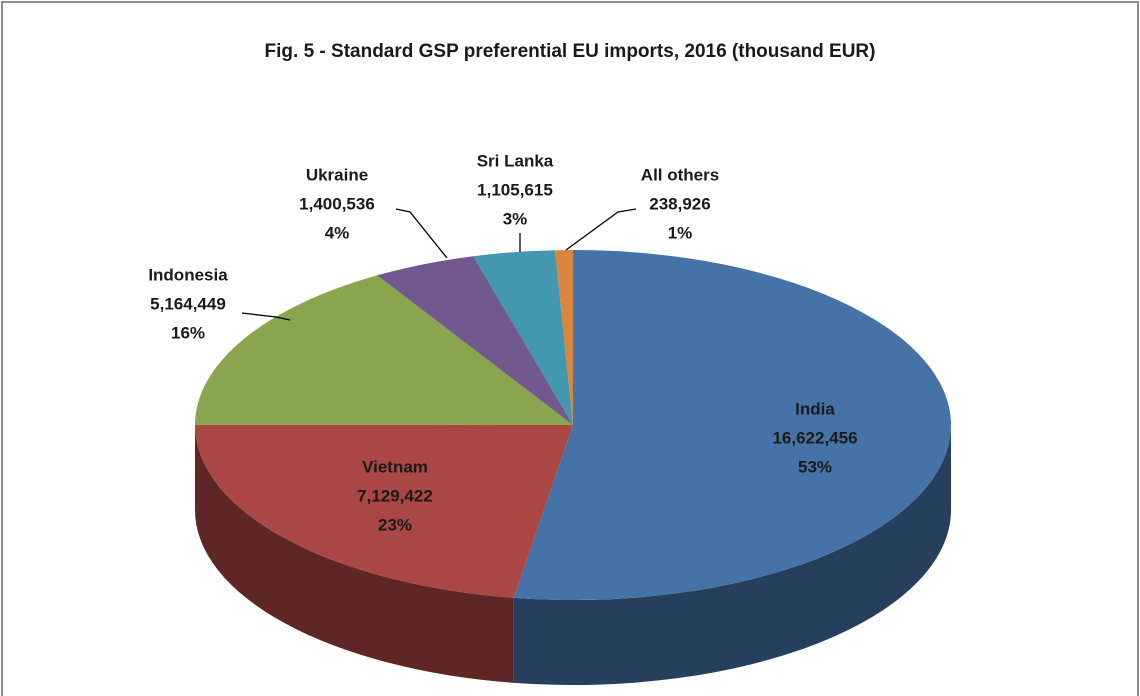 The height and width of the screenshot is (696, 1140). What do you see at coordinates (188, 303) in the screenshot?
I see `slice-value-label: 5,164,449` at bounding box center [188, 303].